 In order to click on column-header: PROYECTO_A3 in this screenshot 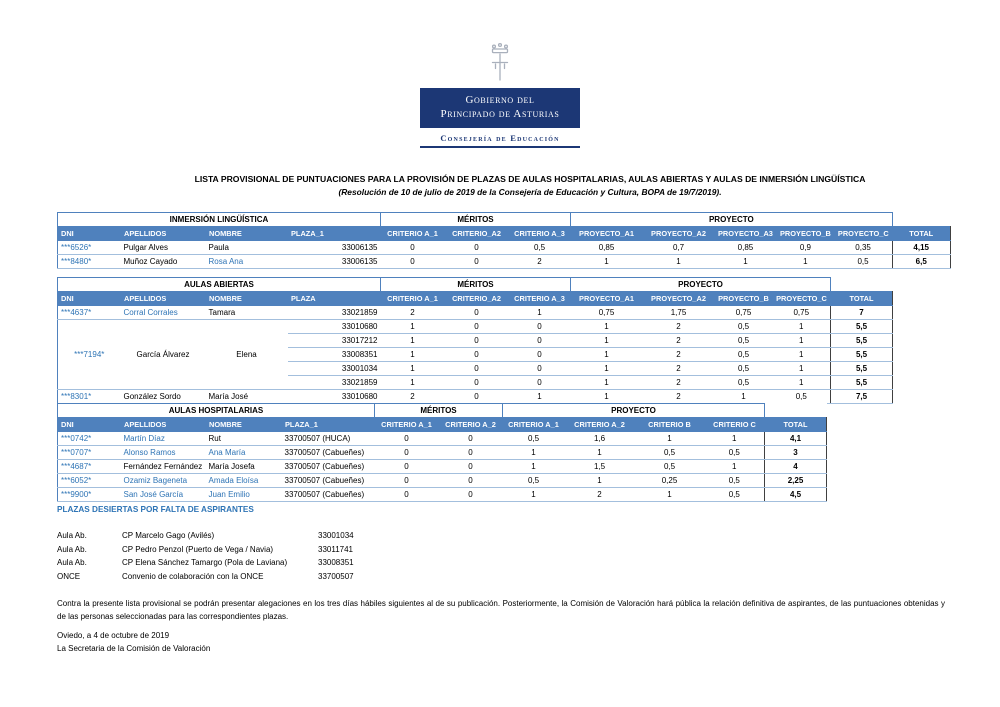, I will do `click(745, 233)`.